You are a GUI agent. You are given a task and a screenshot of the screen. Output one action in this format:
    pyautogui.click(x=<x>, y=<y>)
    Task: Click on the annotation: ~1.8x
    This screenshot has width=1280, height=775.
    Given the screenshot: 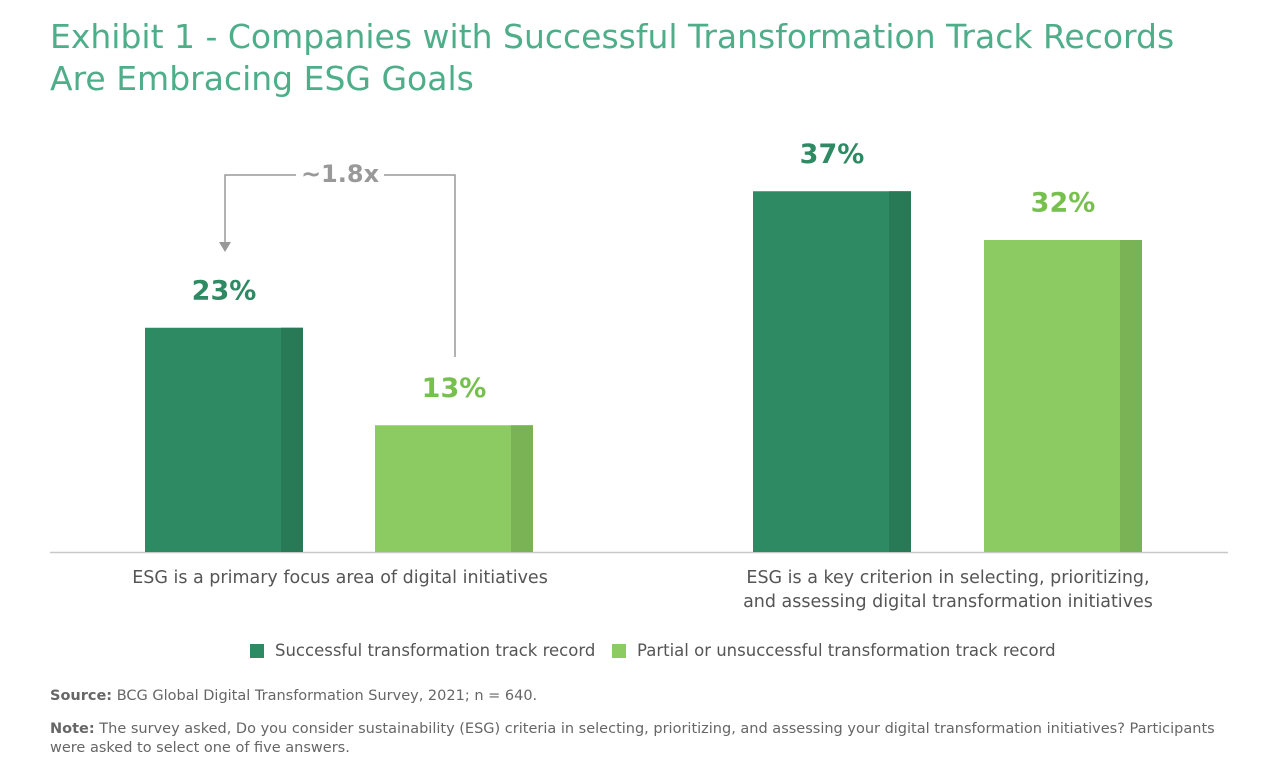 What is the action you would take?
    pyautogui.click(x=340, y=174)
    